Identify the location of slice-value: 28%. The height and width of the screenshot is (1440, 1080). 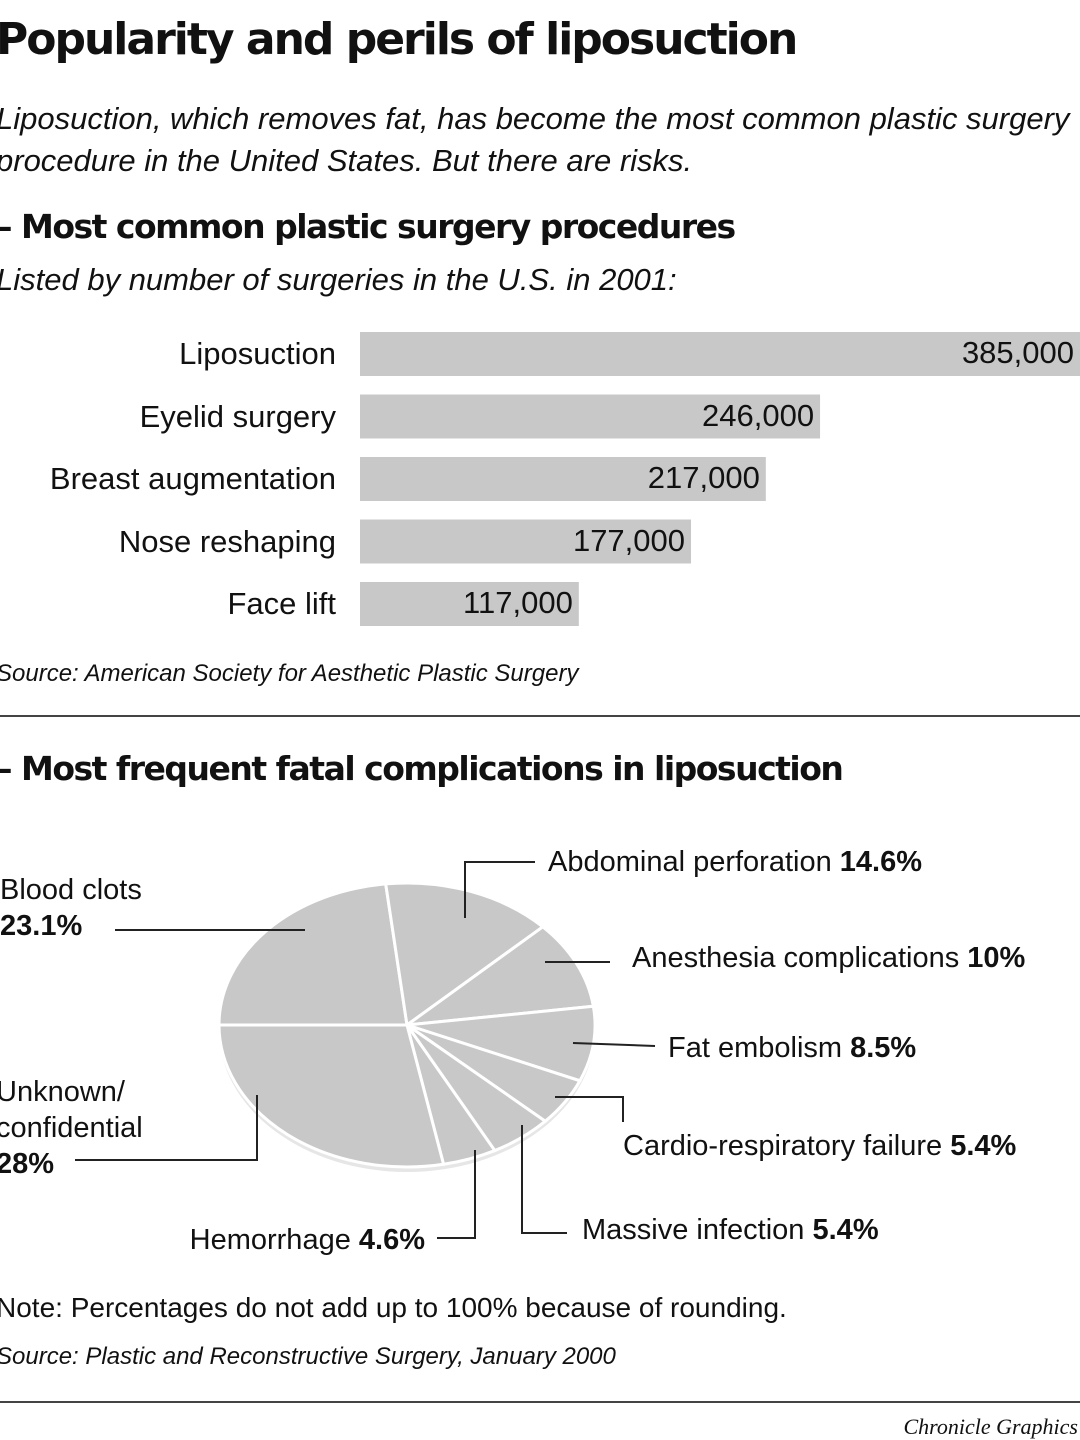
(27, 1164).